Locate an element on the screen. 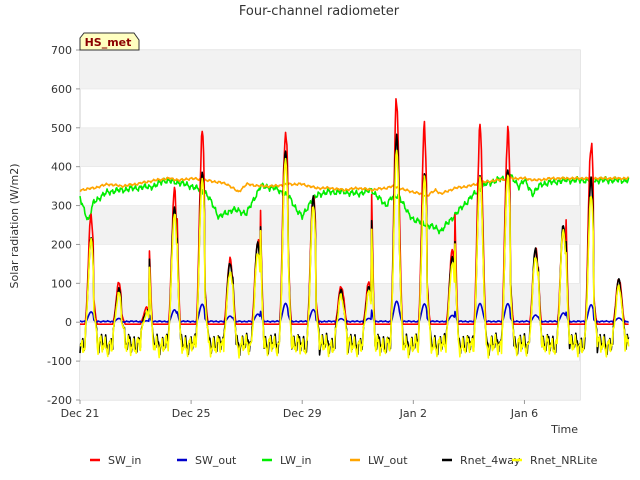  y-tick-label: 300 is located at coordinates (61, 206).